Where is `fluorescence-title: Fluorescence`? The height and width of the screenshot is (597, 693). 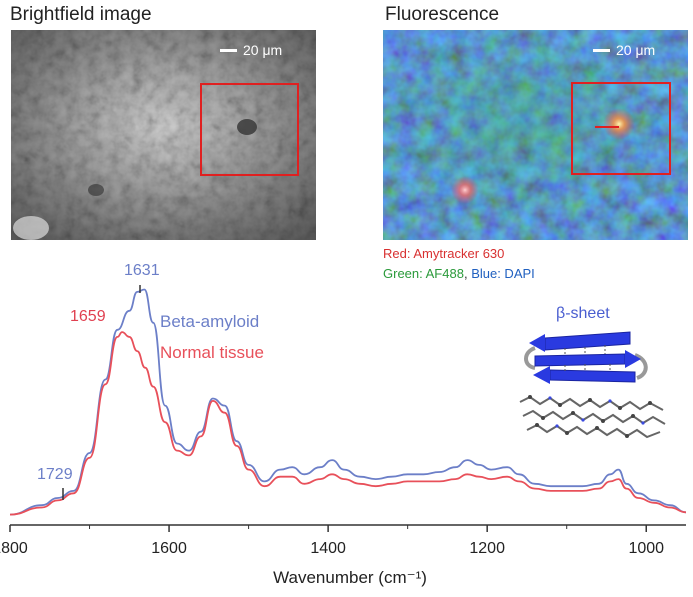 fluorescence-title: Fluorescence is located at coordinates (442, 14).